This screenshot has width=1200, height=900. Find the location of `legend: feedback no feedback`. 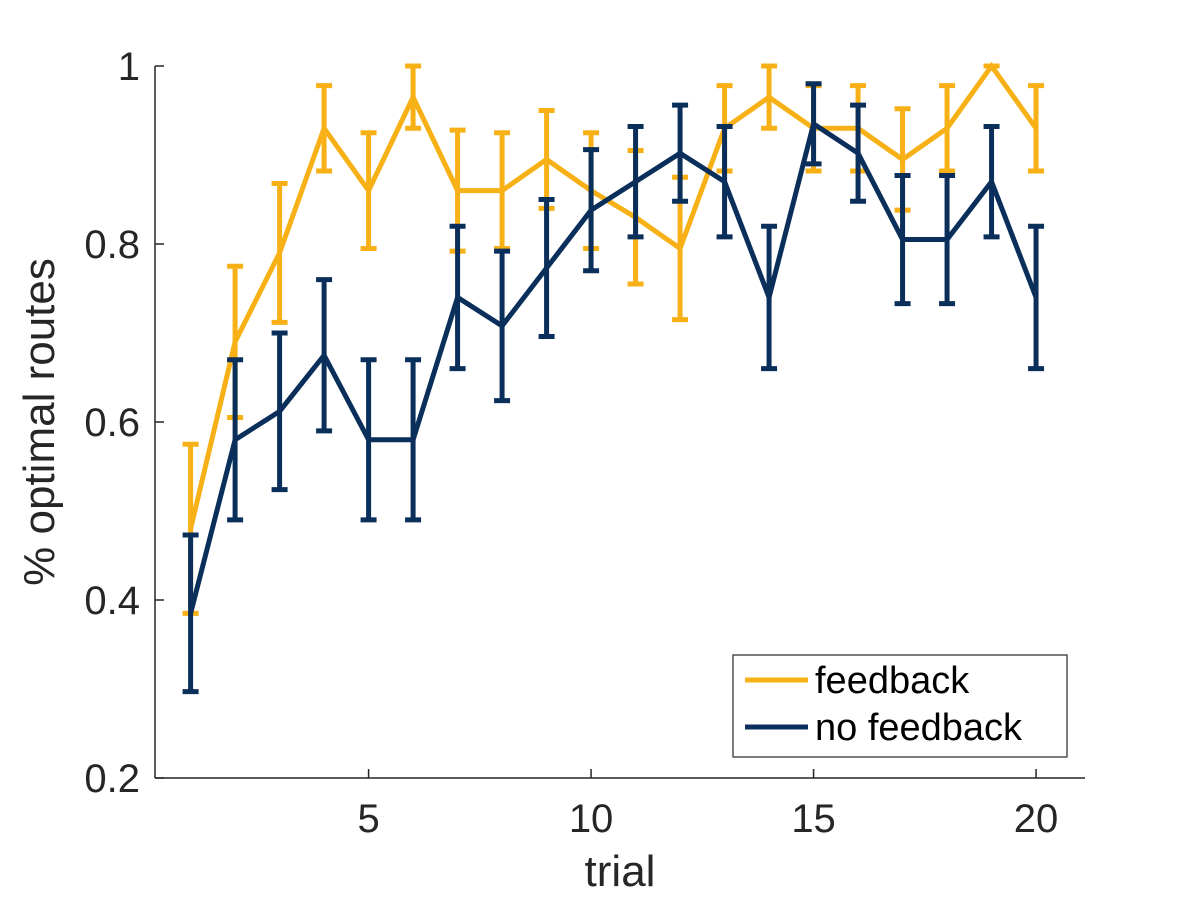

legend: feedback no feedback is located at coordinates (900, 706).